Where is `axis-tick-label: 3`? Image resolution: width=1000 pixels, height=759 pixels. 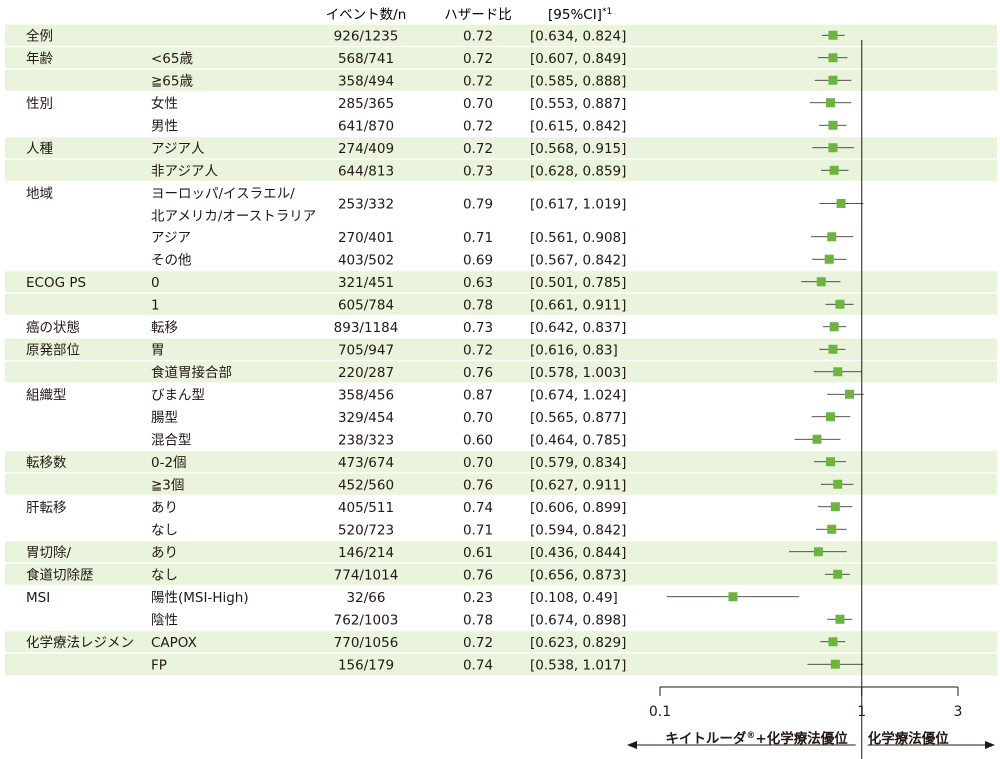
axis-tick-label: 3 is located at coordinates (958, 712).